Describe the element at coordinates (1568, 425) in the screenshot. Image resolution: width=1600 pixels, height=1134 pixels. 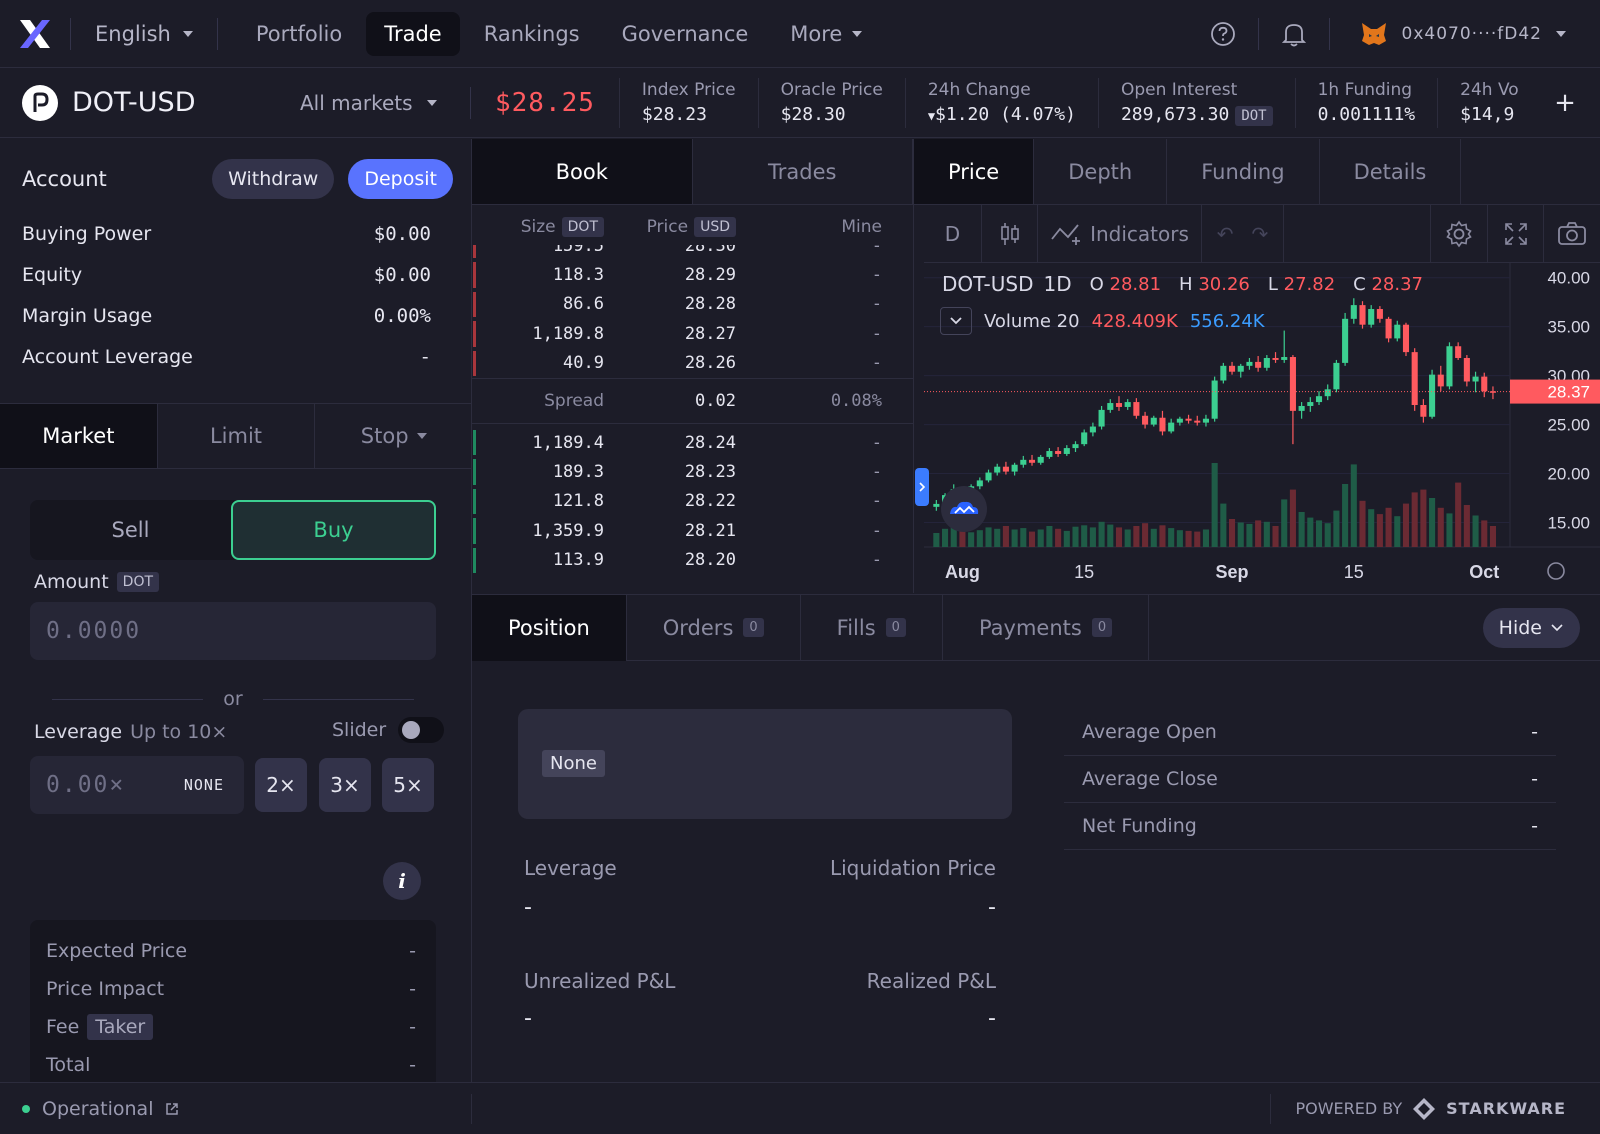
I see `y-tick-label: 25.00` at that location.